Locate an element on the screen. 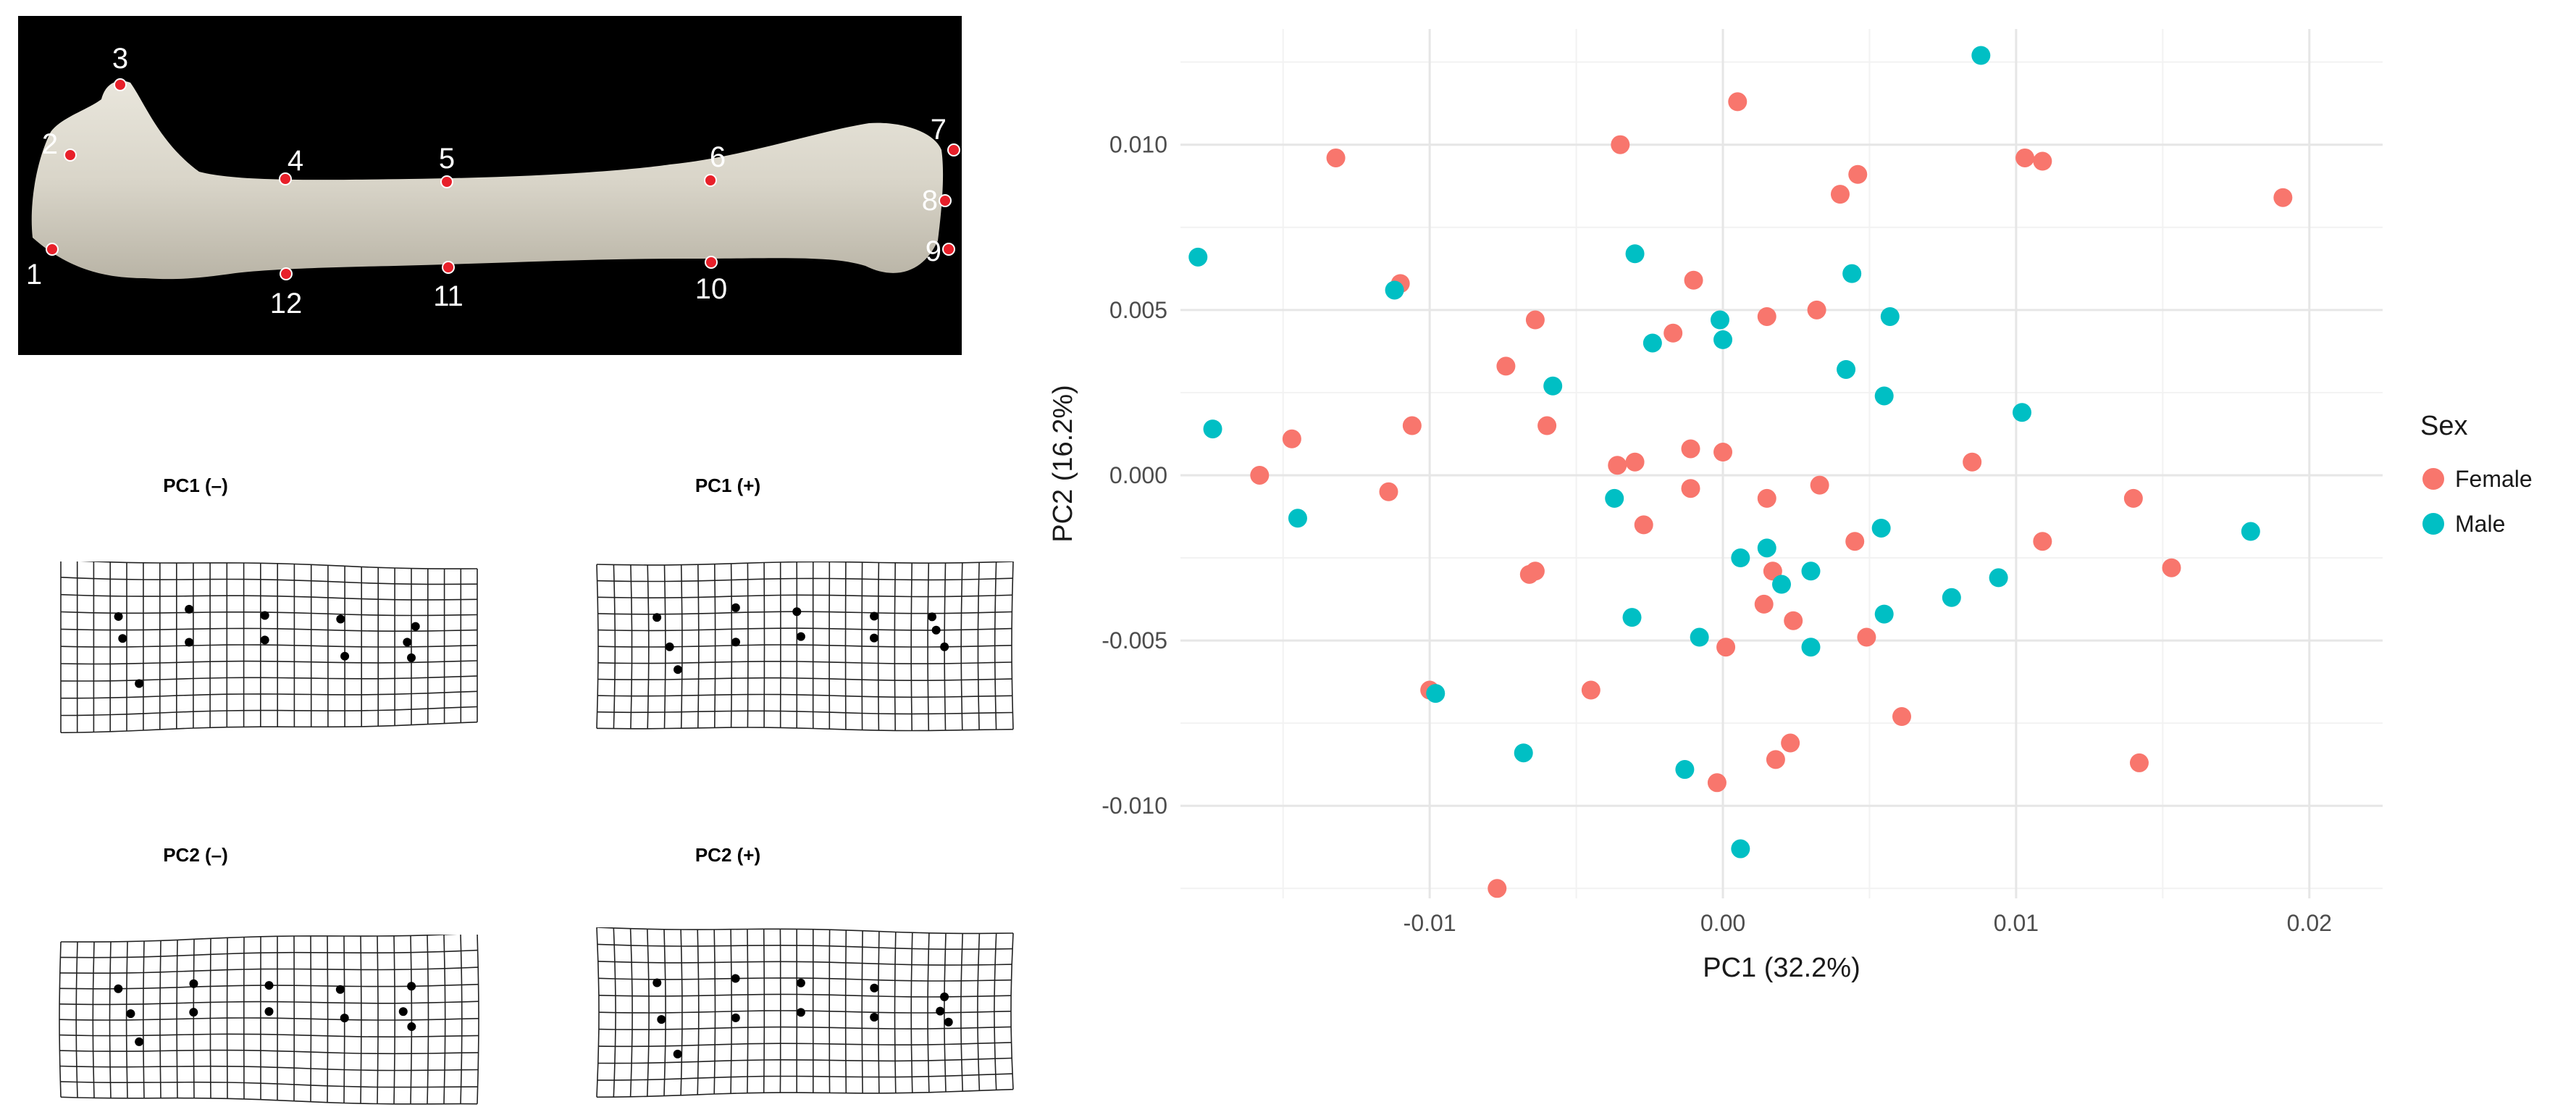 The image size is (2576, 1115). x-tick-label: -0.01 is located at coordinates (1430, 923).